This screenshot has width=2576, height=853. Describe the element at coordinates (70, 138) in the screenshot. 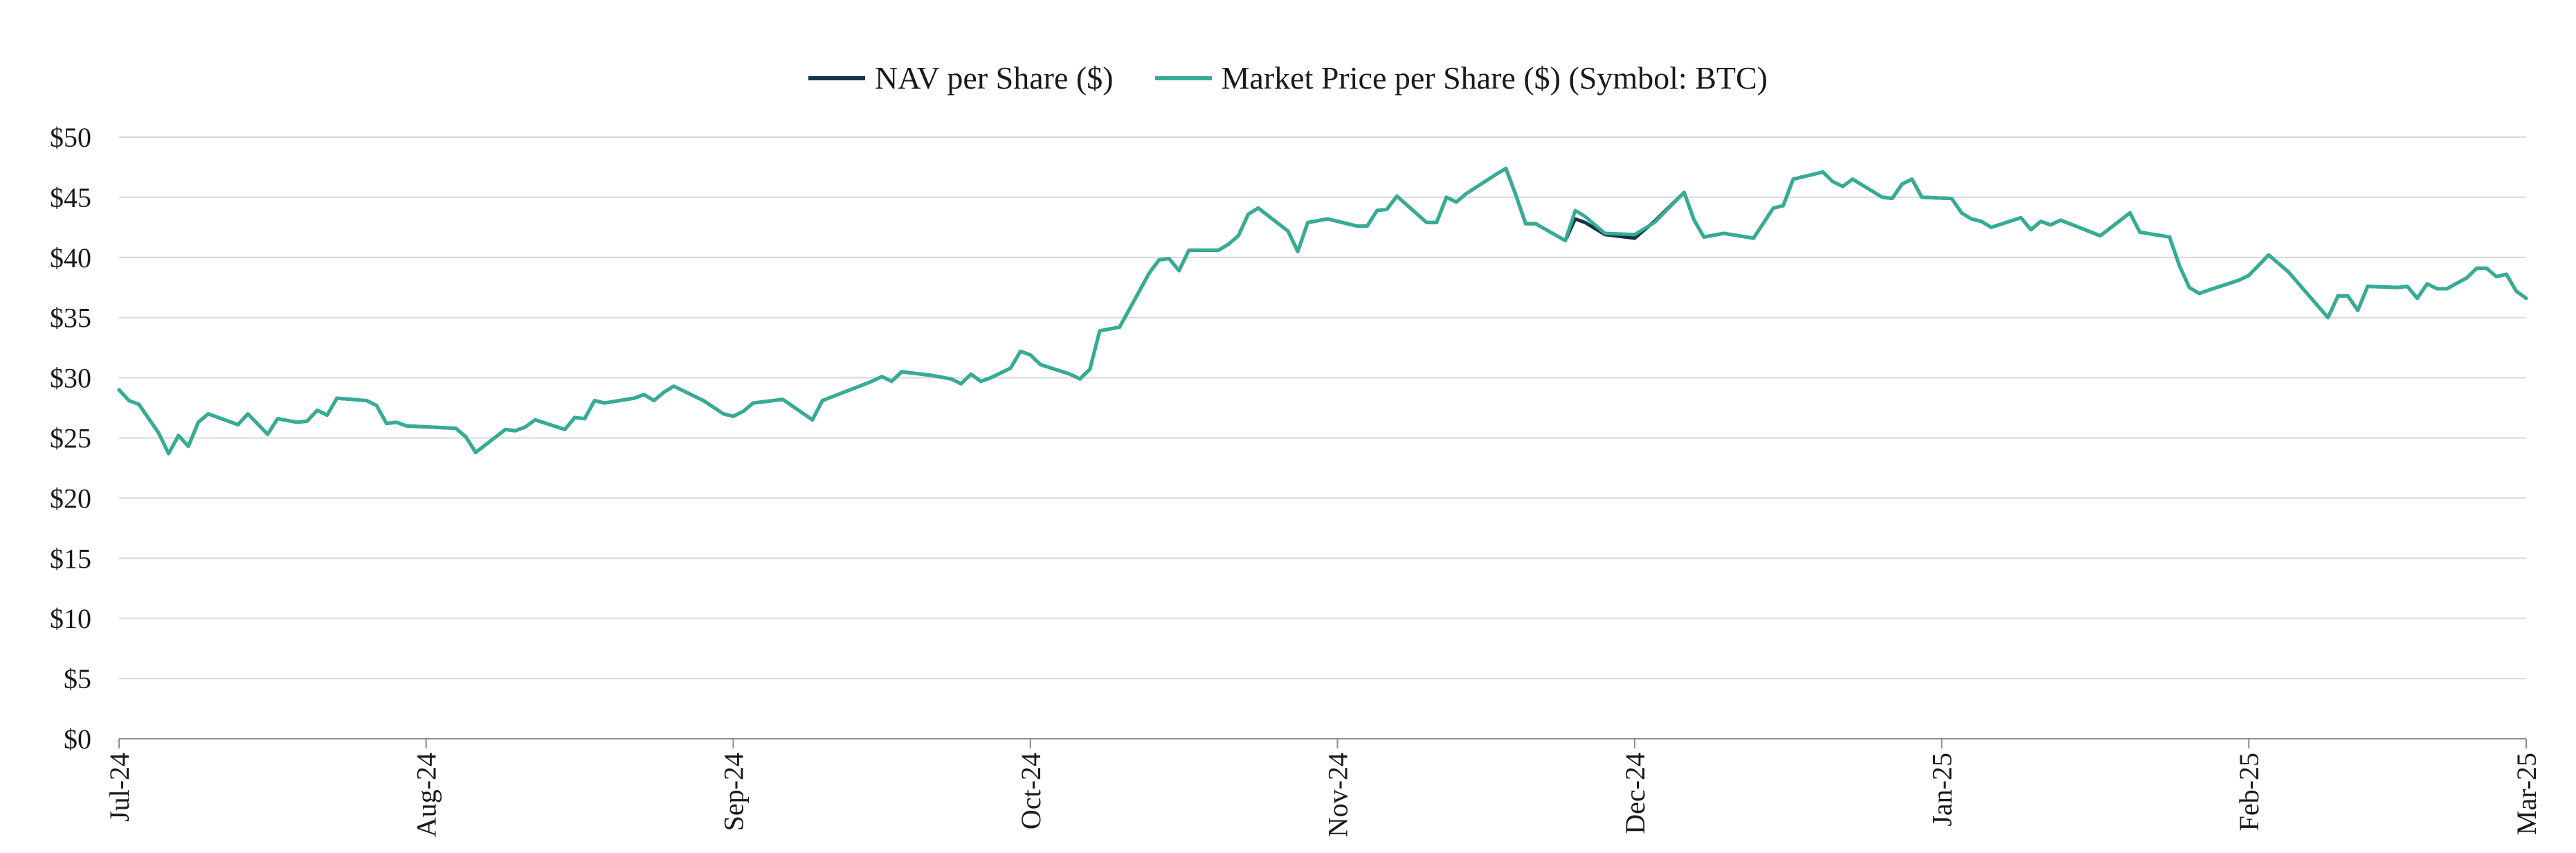

I see `y-tick-label: $50` at that location.